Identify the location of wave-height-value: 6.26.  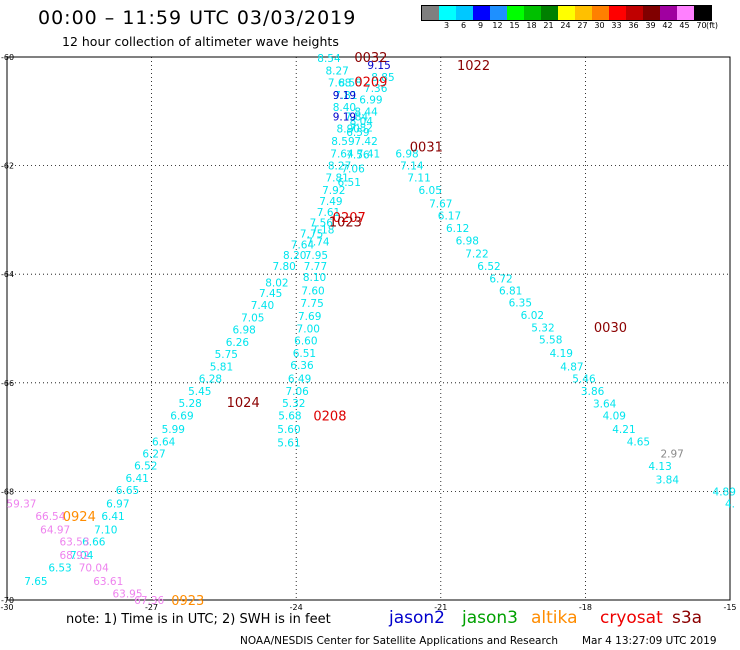
(238, 343).